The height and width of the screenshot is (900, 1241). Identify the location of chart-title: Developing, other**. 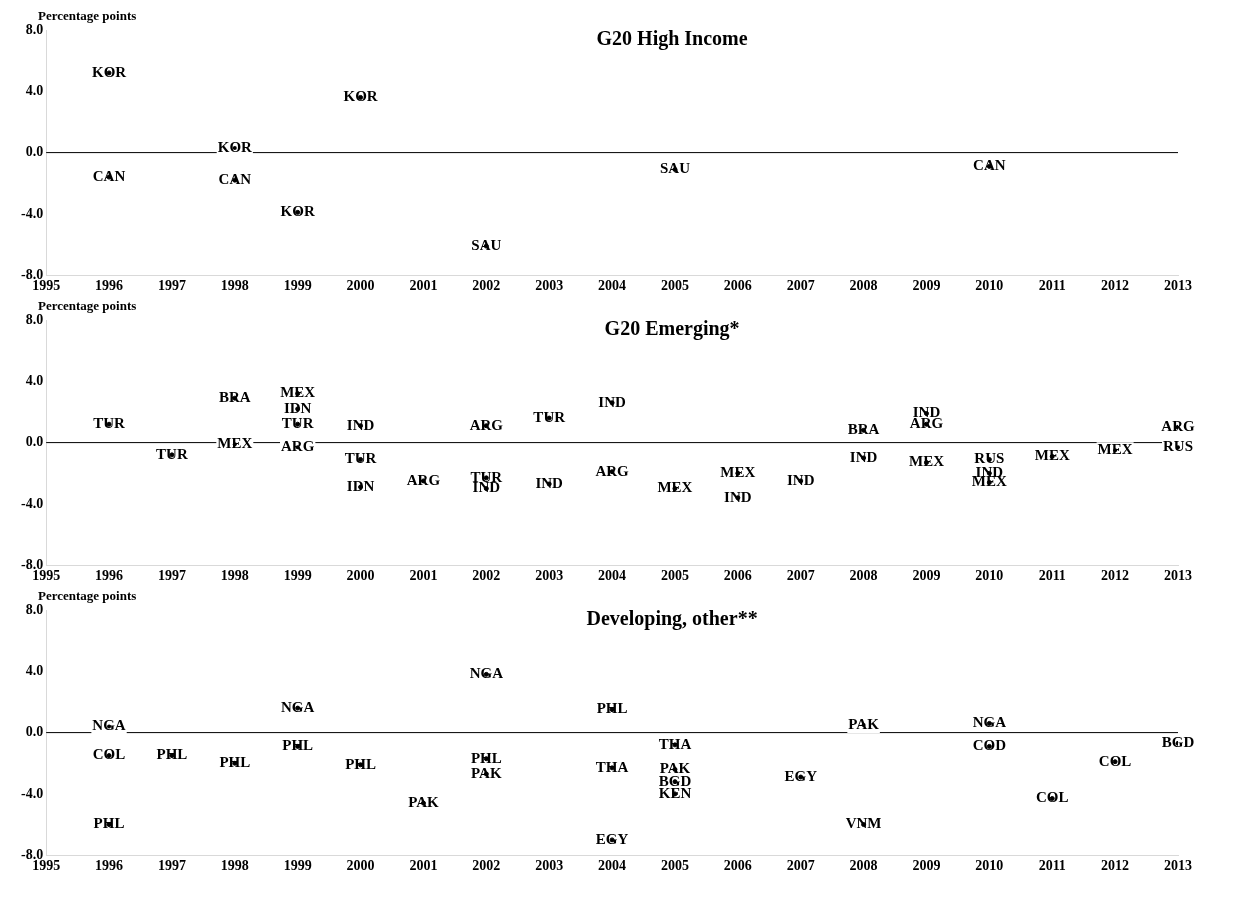
(672, 619).